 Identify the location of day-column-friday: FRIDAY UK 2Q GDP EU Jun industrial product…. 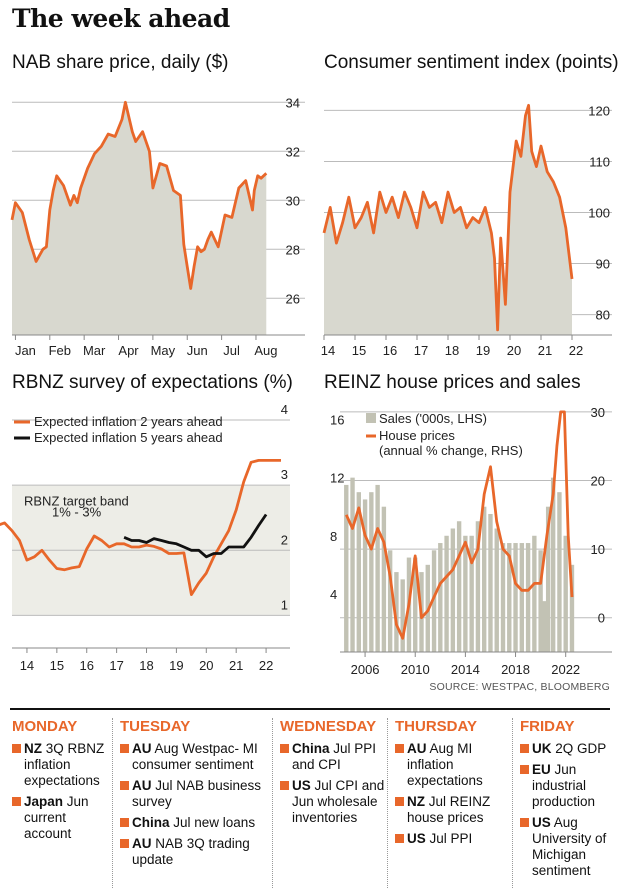
(567, 801).